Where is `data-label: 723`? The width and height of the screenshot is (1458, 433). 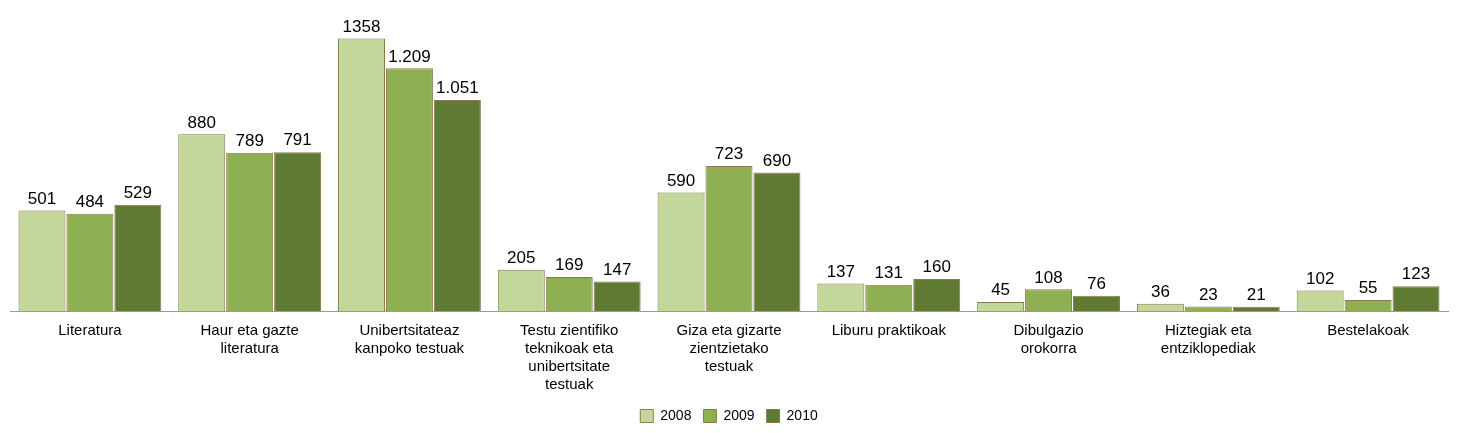
data-label: 723 is located at coordinates (729, 154).